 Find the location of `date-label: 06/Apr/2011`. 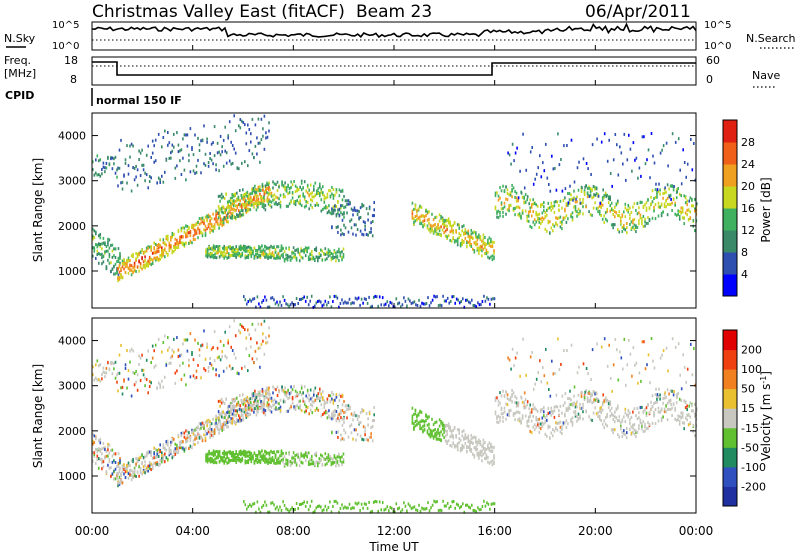

date-label: 06/Apr/2011 is located at coordinates (638, 12).